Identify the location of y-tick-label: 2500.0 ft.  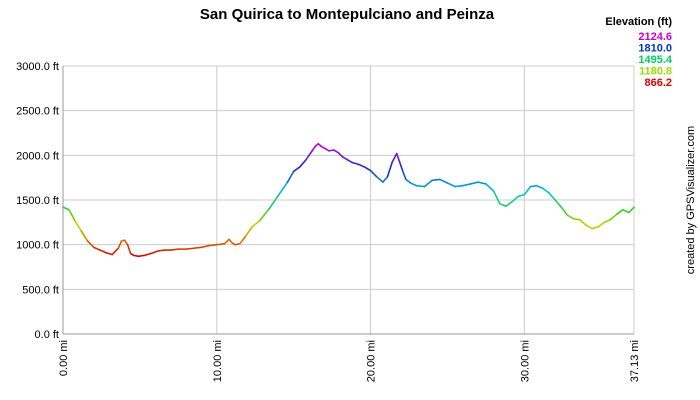
(37, 112).